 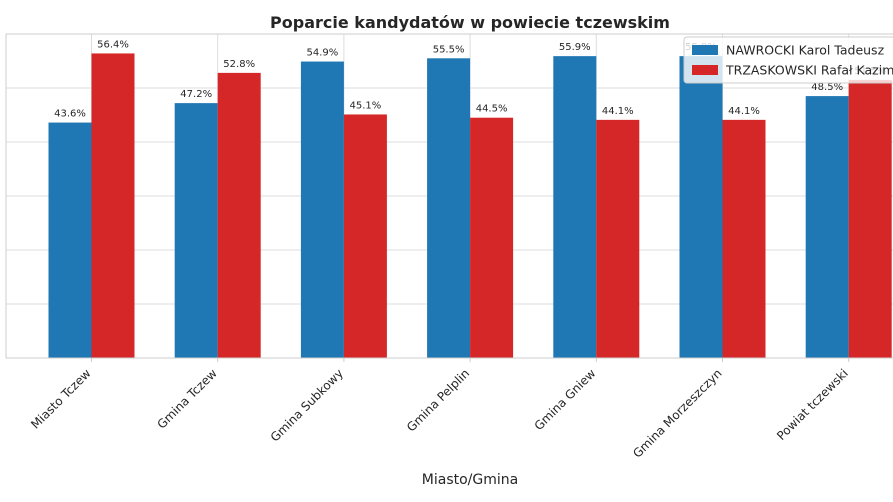 I want to click on x-tick-label: Miasto Tczew, so click(x=61, y=399).